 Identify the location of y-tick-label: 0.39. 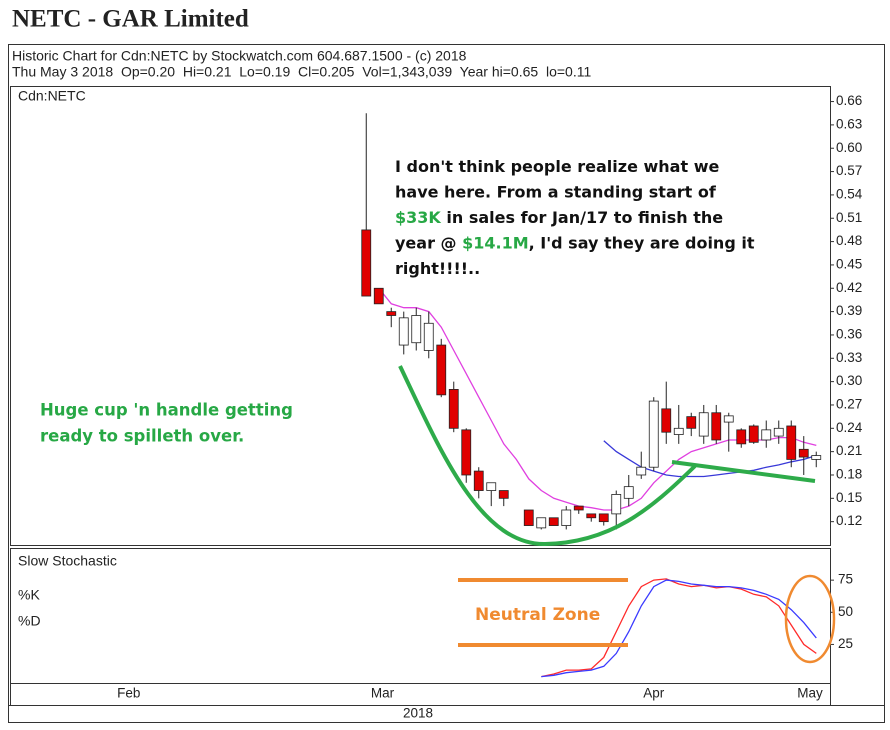
(849, 310).